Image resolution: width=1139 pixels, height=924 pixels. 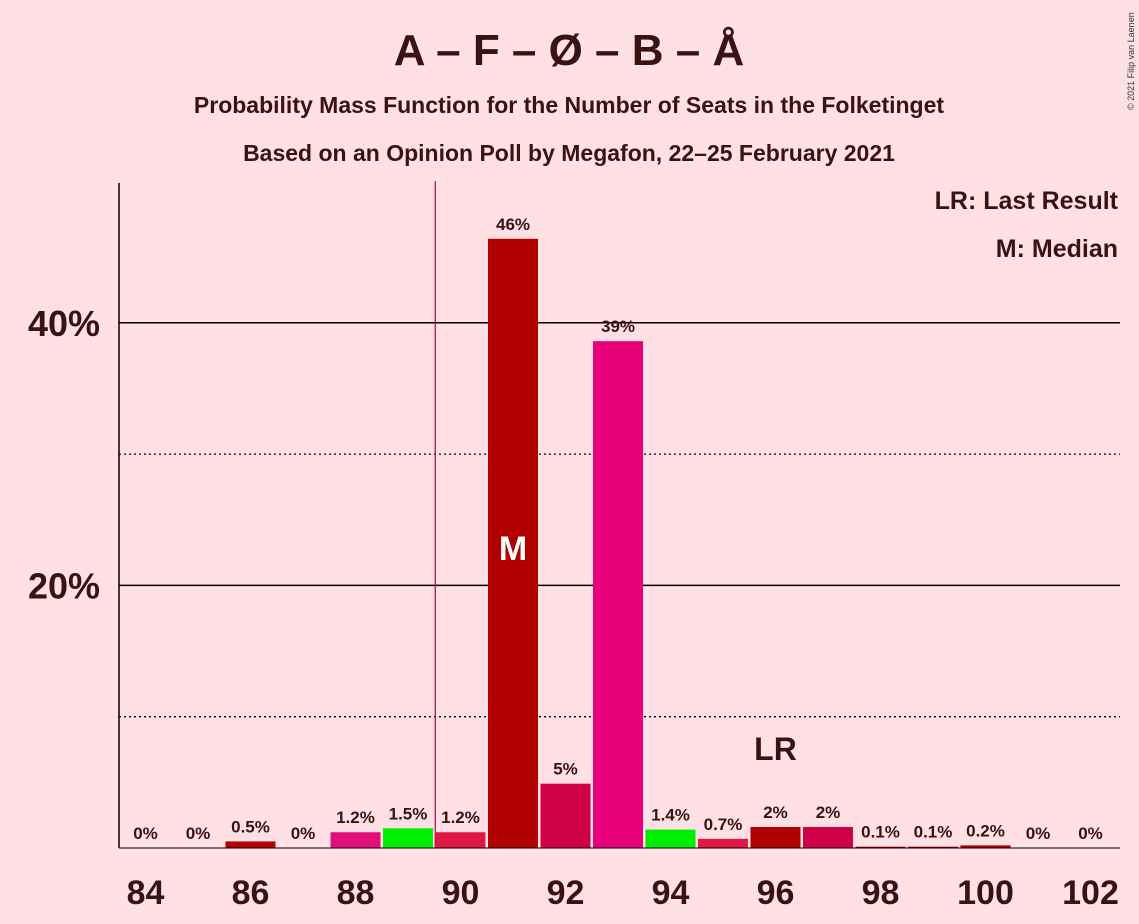 I want to click on x-tick-88: 88, so click(x=356, y=893).